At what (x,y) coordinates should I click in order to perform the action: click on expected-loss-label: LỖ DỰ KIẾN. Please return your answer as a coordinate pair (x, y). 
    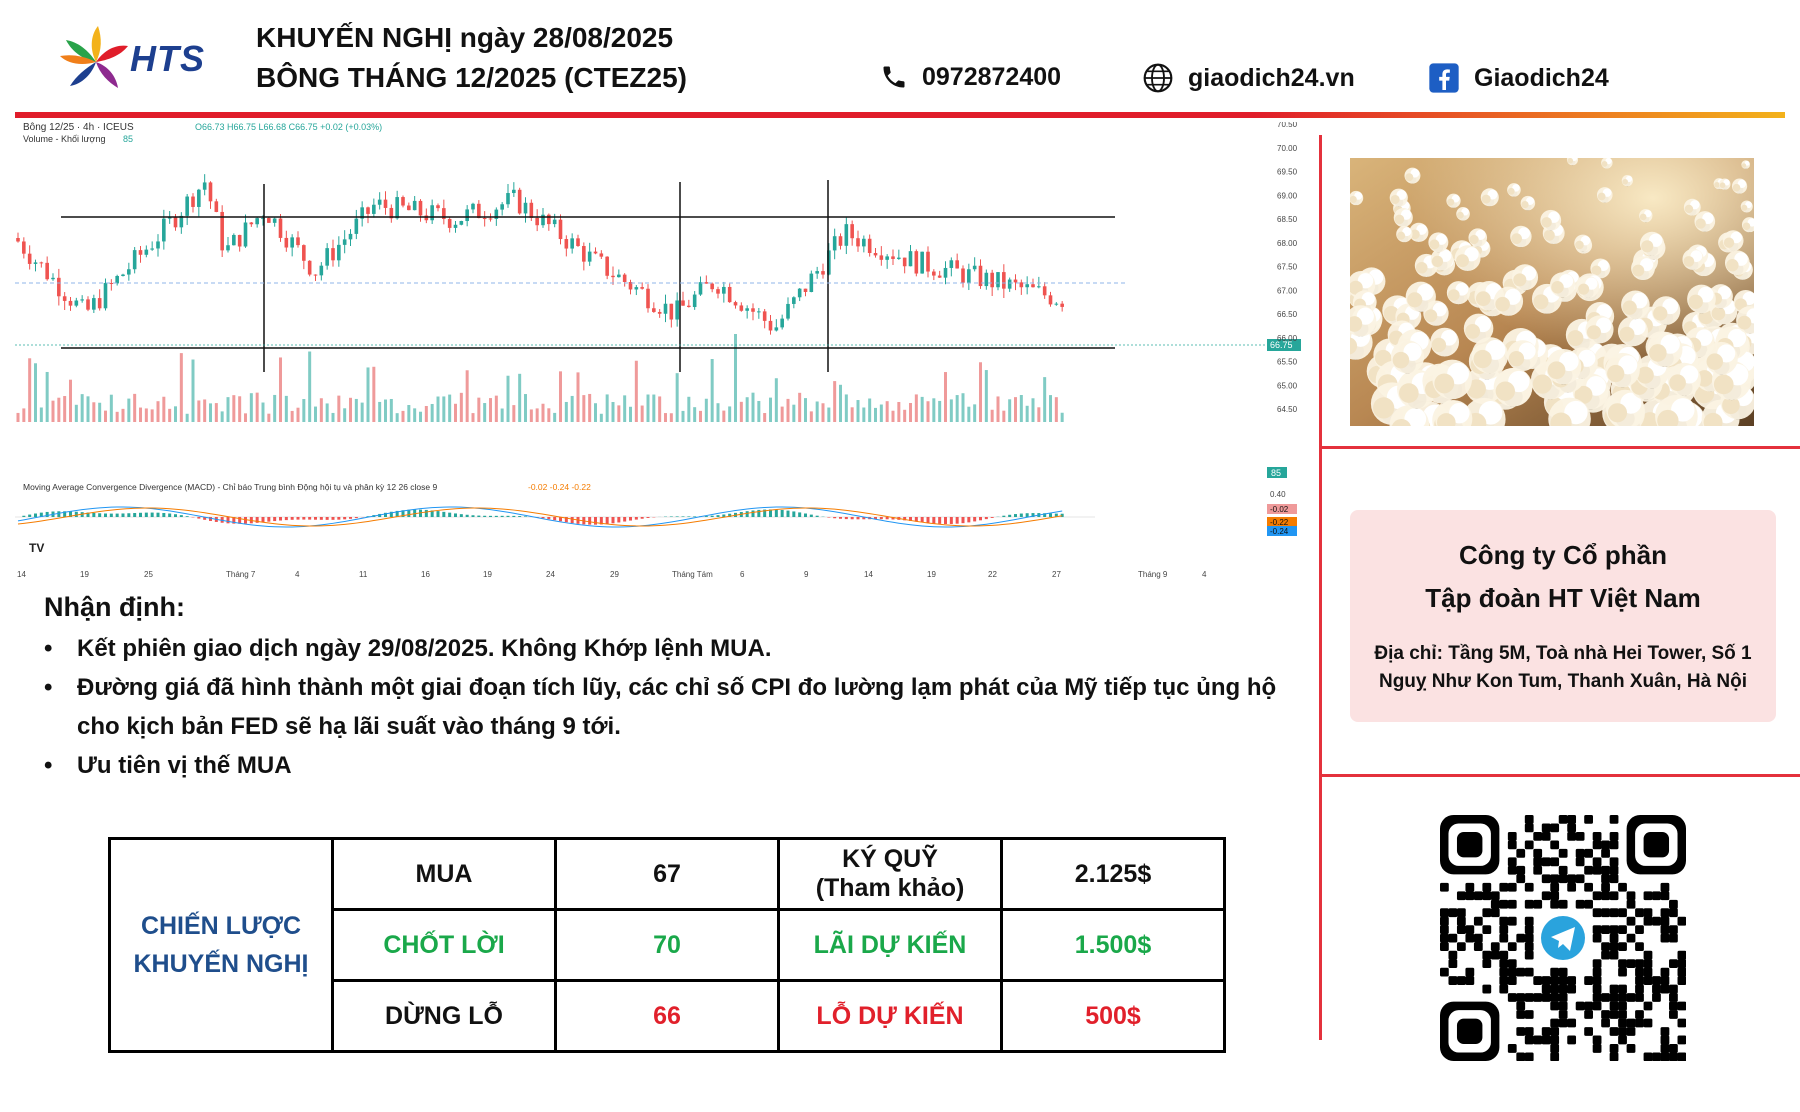
    Looking at the image, I should click on (890, 1016).